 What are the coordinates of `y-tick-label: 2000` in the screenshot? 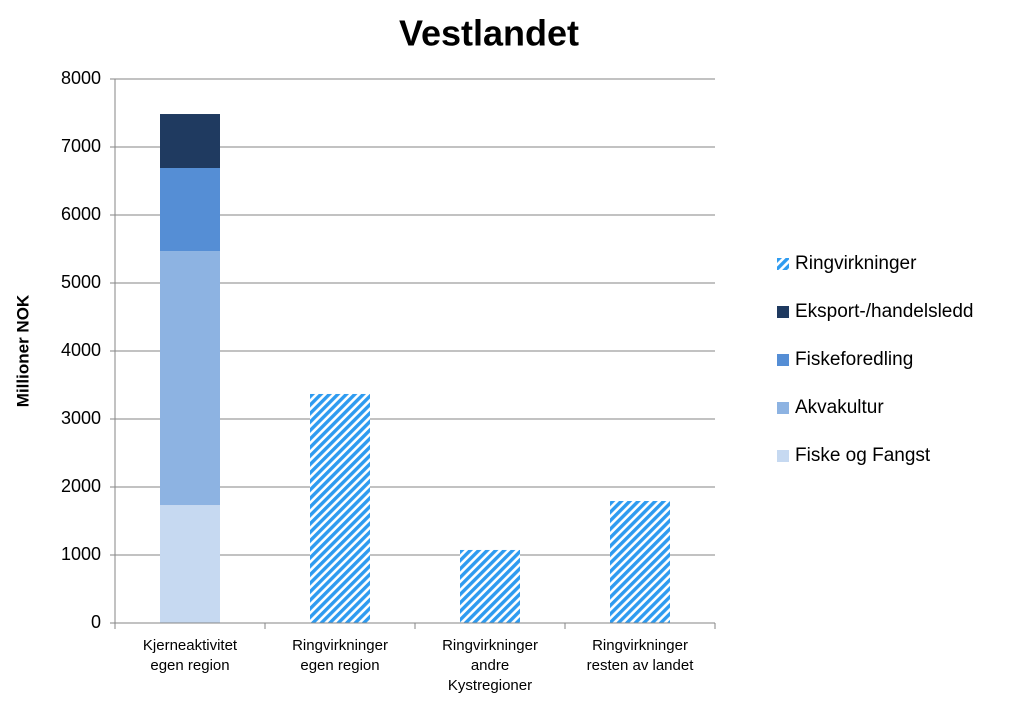 It's located at (81, 486).